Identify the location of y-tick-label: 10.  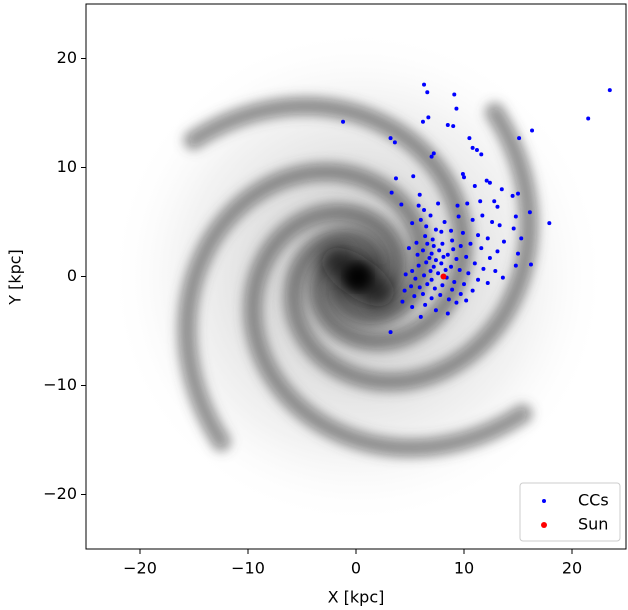
(67, 166).